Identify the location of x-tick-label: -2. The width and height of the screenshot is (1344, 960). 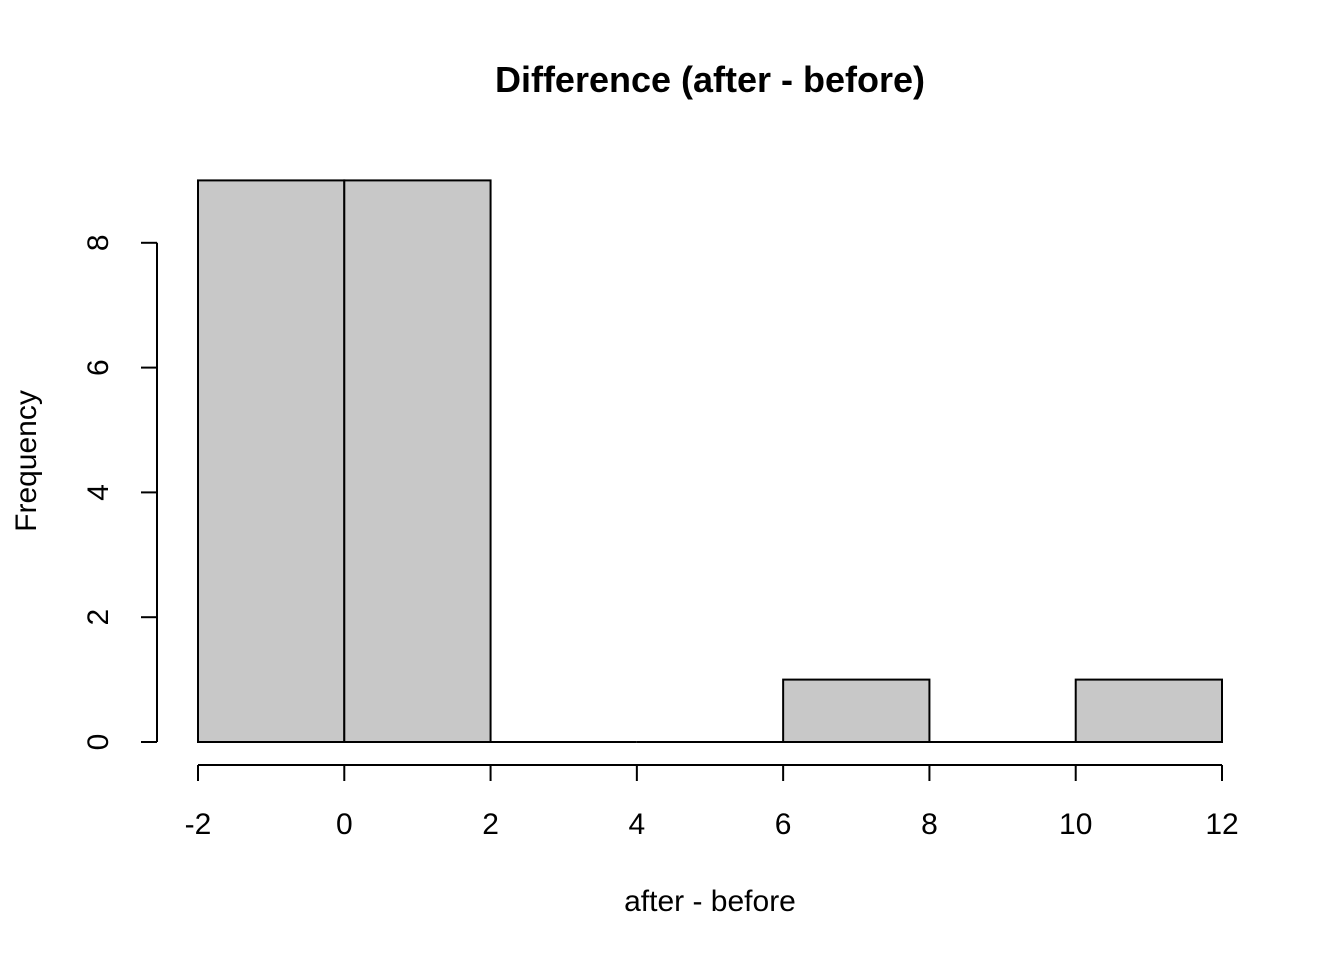
(198, 824).